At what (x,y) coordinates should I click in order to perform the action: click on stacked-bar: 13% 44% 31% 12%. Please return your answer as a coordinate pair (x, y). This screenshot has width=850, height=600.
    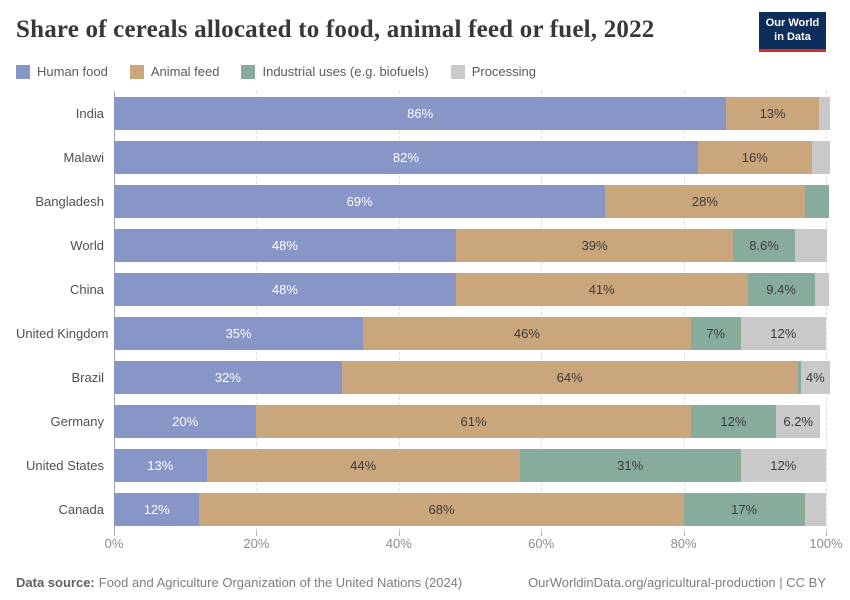
    Looking at the image, I should click on (470, 465).